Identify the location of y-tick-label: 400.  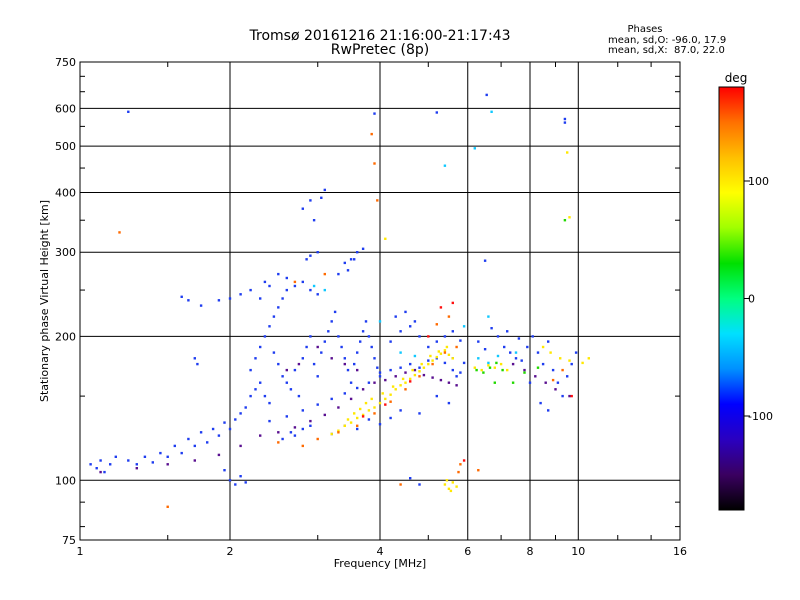
(65, 192).